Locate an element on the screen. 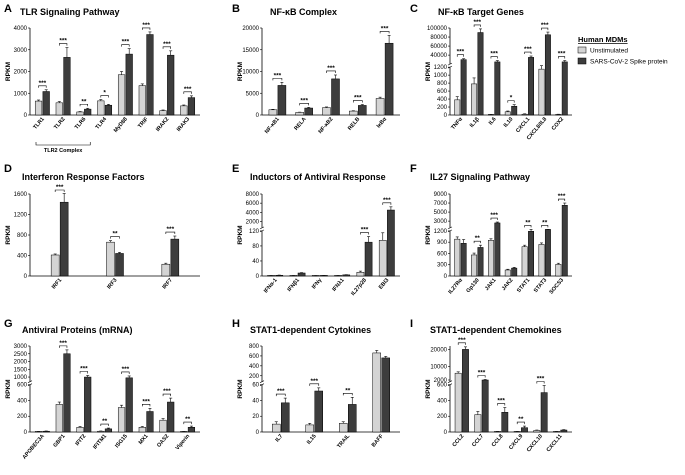  panel-a-ytick-4: 4000 is located at coordinates (21, 29).